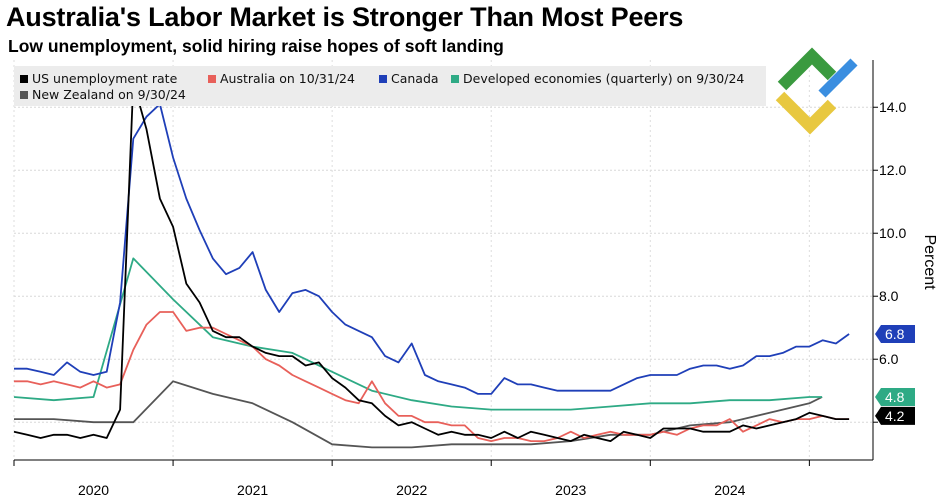 The width and height of the screenshot is (943, 498). I want to click on legend-label-us: US unemployment rate, so click(105, 78).